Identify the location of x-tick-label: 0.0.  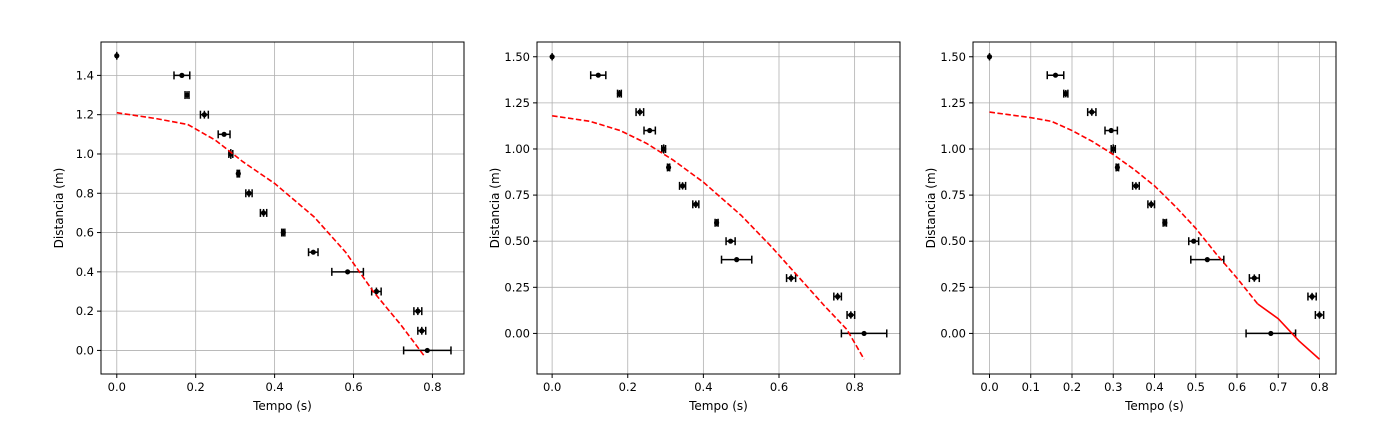
(117, 387).